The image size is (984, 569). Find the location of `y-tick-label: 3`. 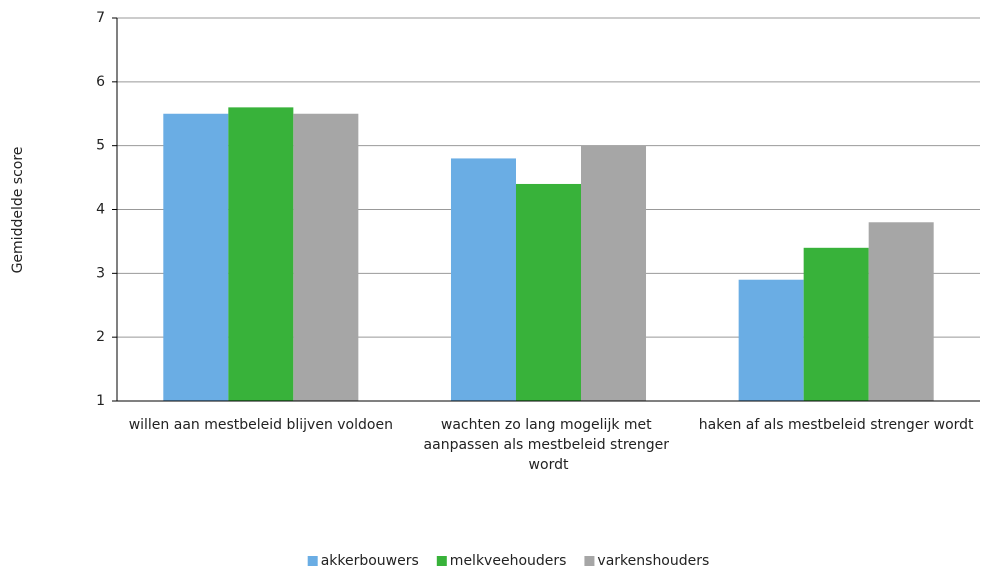

y-tick-label: 3 is located at coordinates (100, 273).